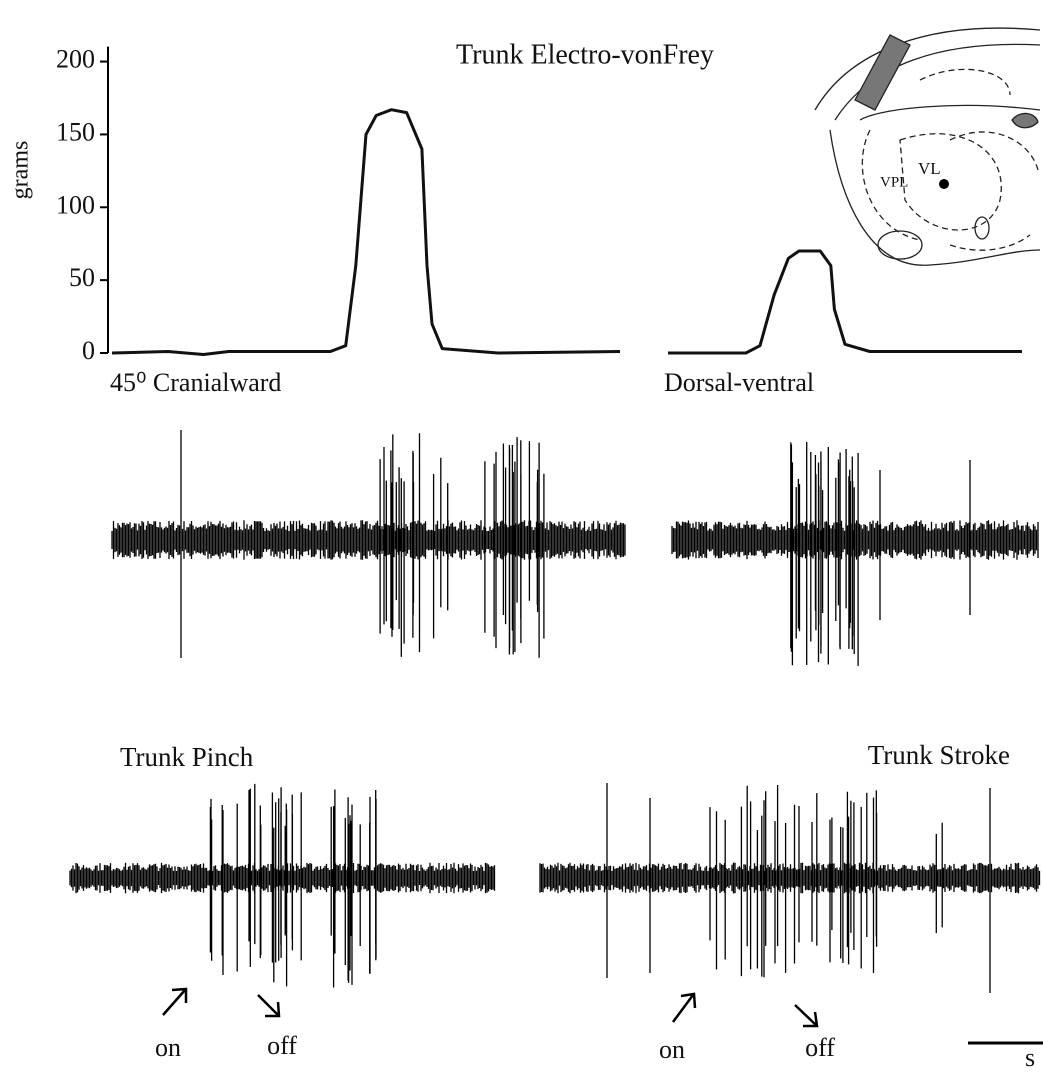 The width and height of the screenshot is (1043, 1075). Describe the element at coordinates (739, 382) in the screenshot. I see `panel-label: Dorsal-ventral` at that location.